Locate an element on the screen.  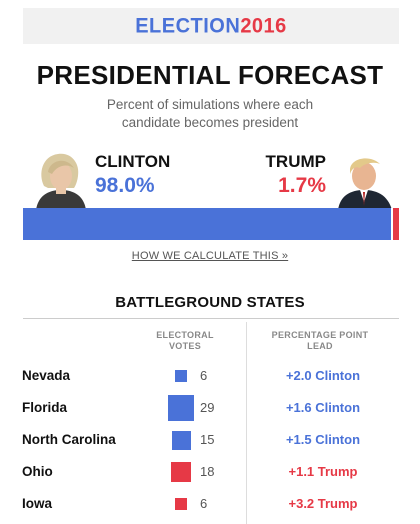
clinton-name: CLINTON is located at coordinates (133, 161).